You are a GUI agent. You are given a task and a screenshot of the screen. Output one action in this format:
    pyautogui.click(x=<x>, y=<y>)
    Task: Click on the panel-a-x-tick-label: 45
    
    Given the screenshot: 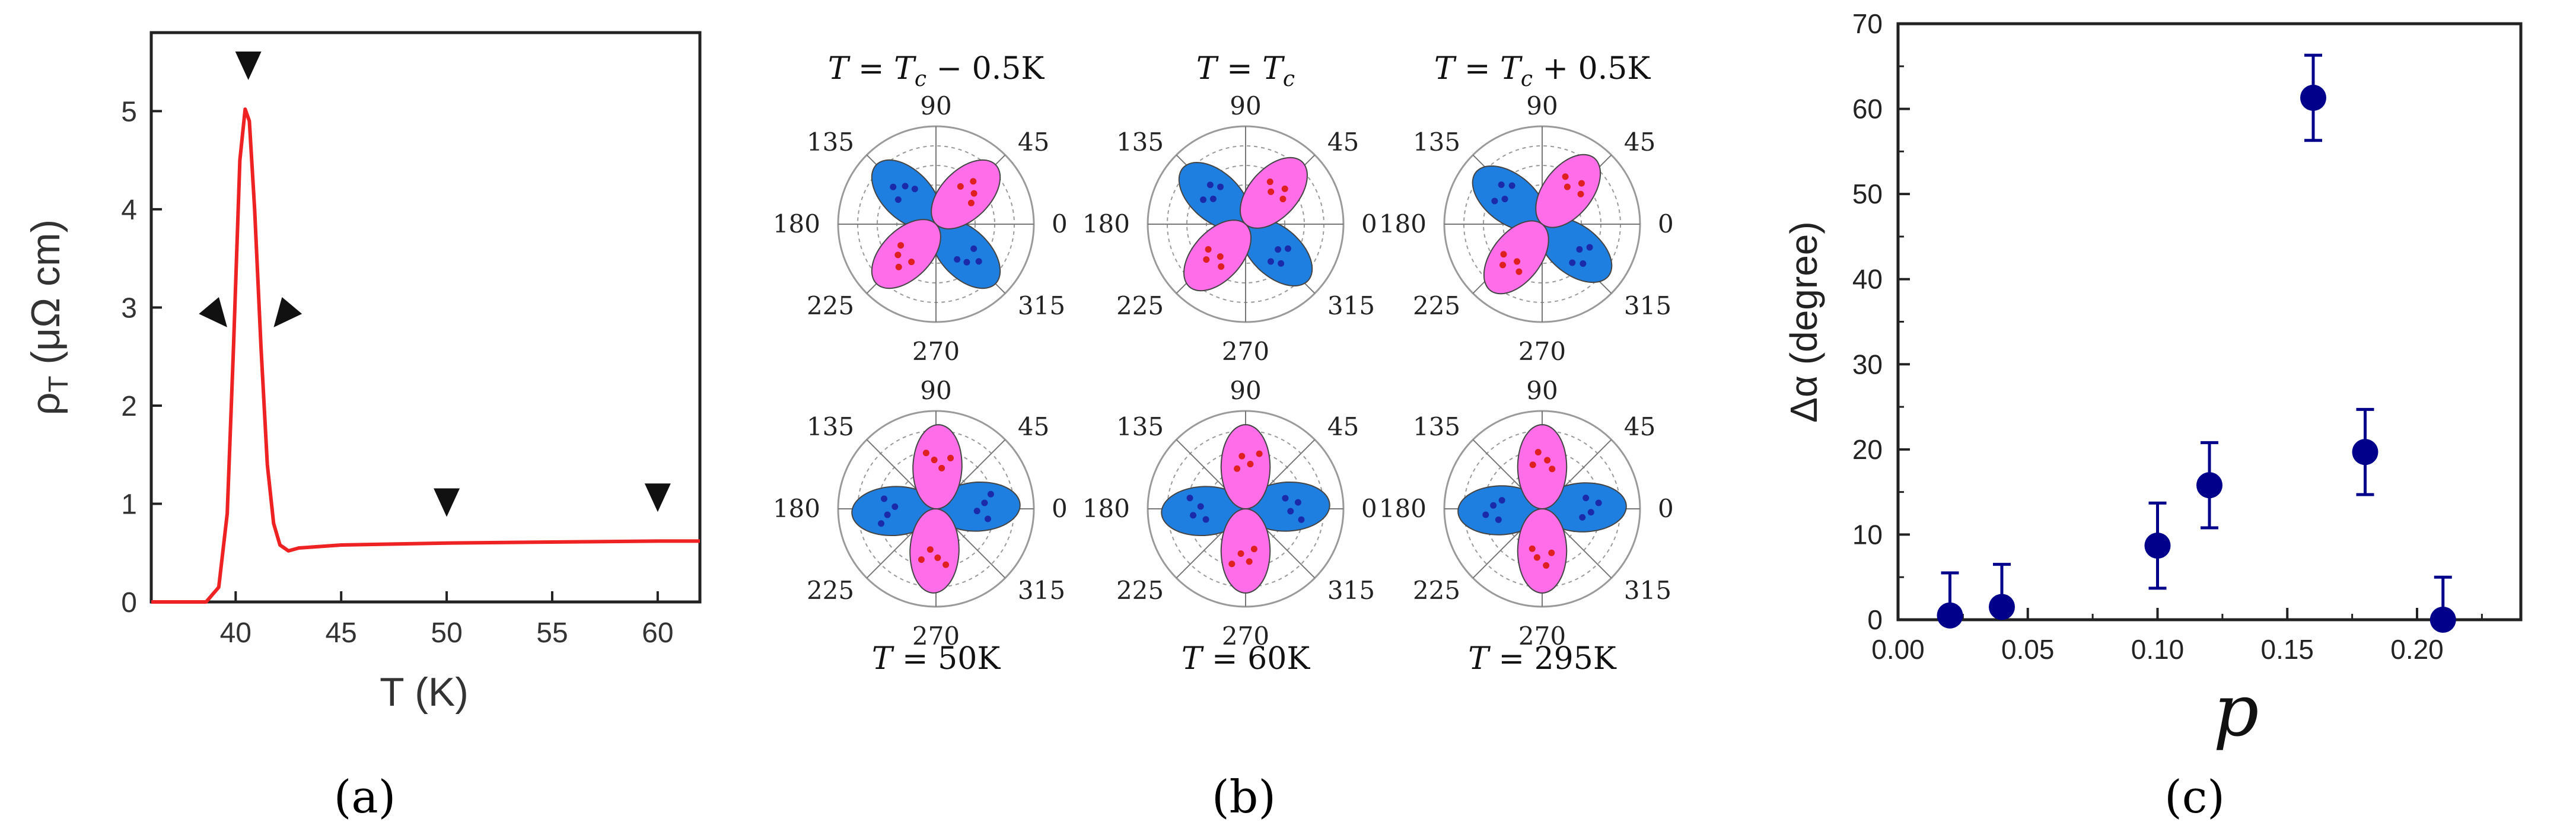 What is the action you would take?
    pyautogui.click(x=340, y=633)
    